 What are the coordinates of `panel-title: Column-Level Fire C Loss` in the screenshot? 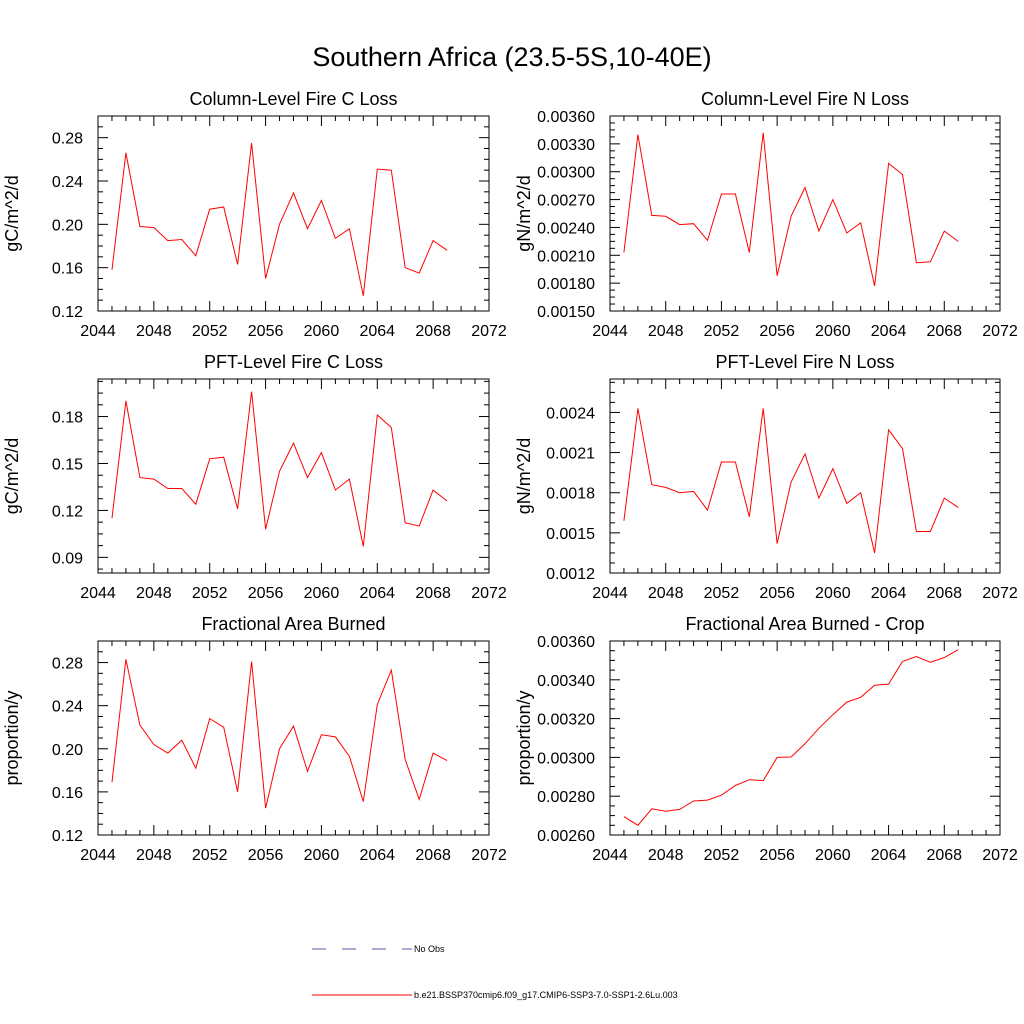 It's located at (293, 99).